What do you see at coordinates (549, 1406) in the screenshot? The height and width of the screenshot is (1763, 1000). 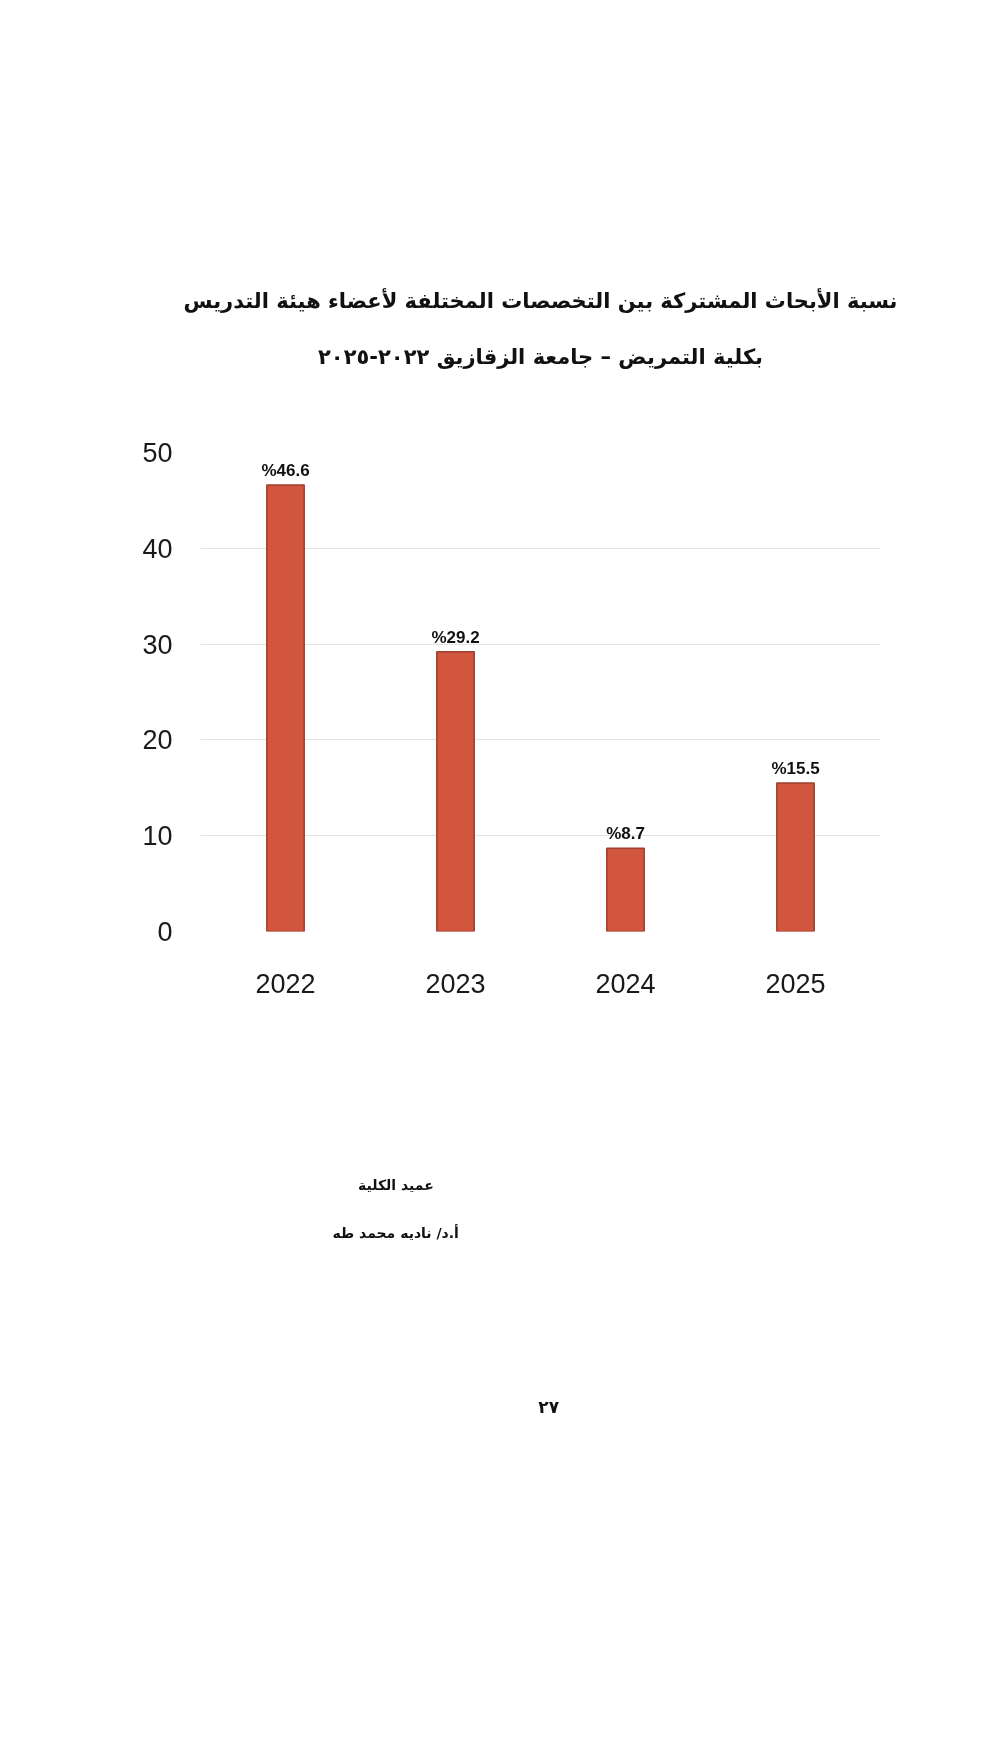 I see `text: ٢٧` at bounding box center [549, 1406].